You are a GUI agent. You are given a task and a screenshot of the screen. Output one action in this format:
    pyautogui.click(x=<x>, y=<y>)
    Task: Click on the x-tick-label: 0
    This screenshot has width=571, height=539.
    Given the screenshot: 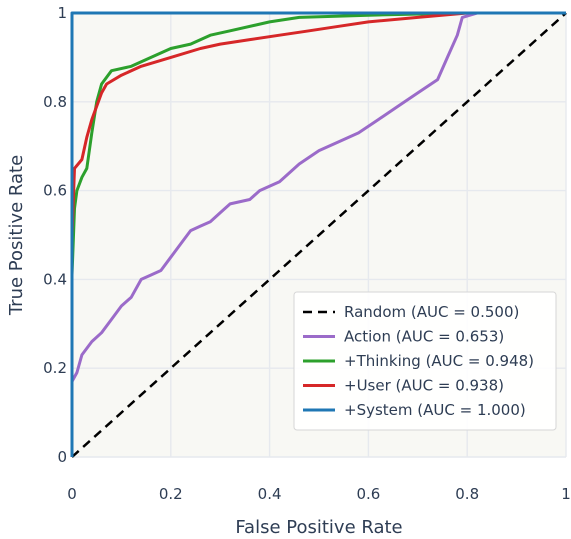 What is the action you would take?
    pyautogui.click(x=72, y=494)
    